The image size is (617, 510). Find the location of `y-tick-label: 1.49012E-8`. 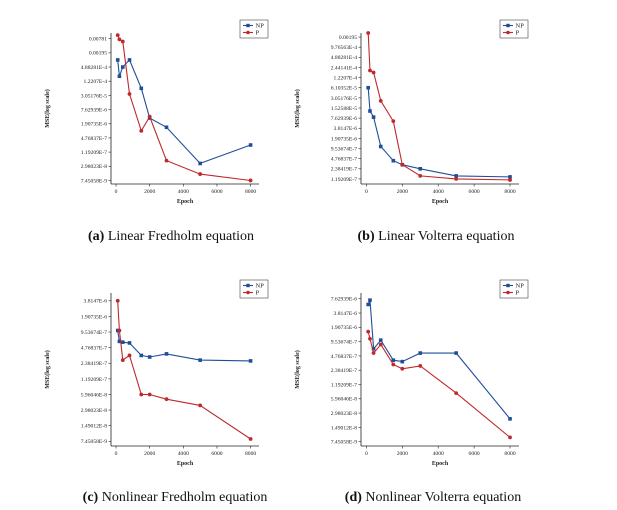

y-tick-label: 1.49012E-8 is located at coordinates (94, 427).